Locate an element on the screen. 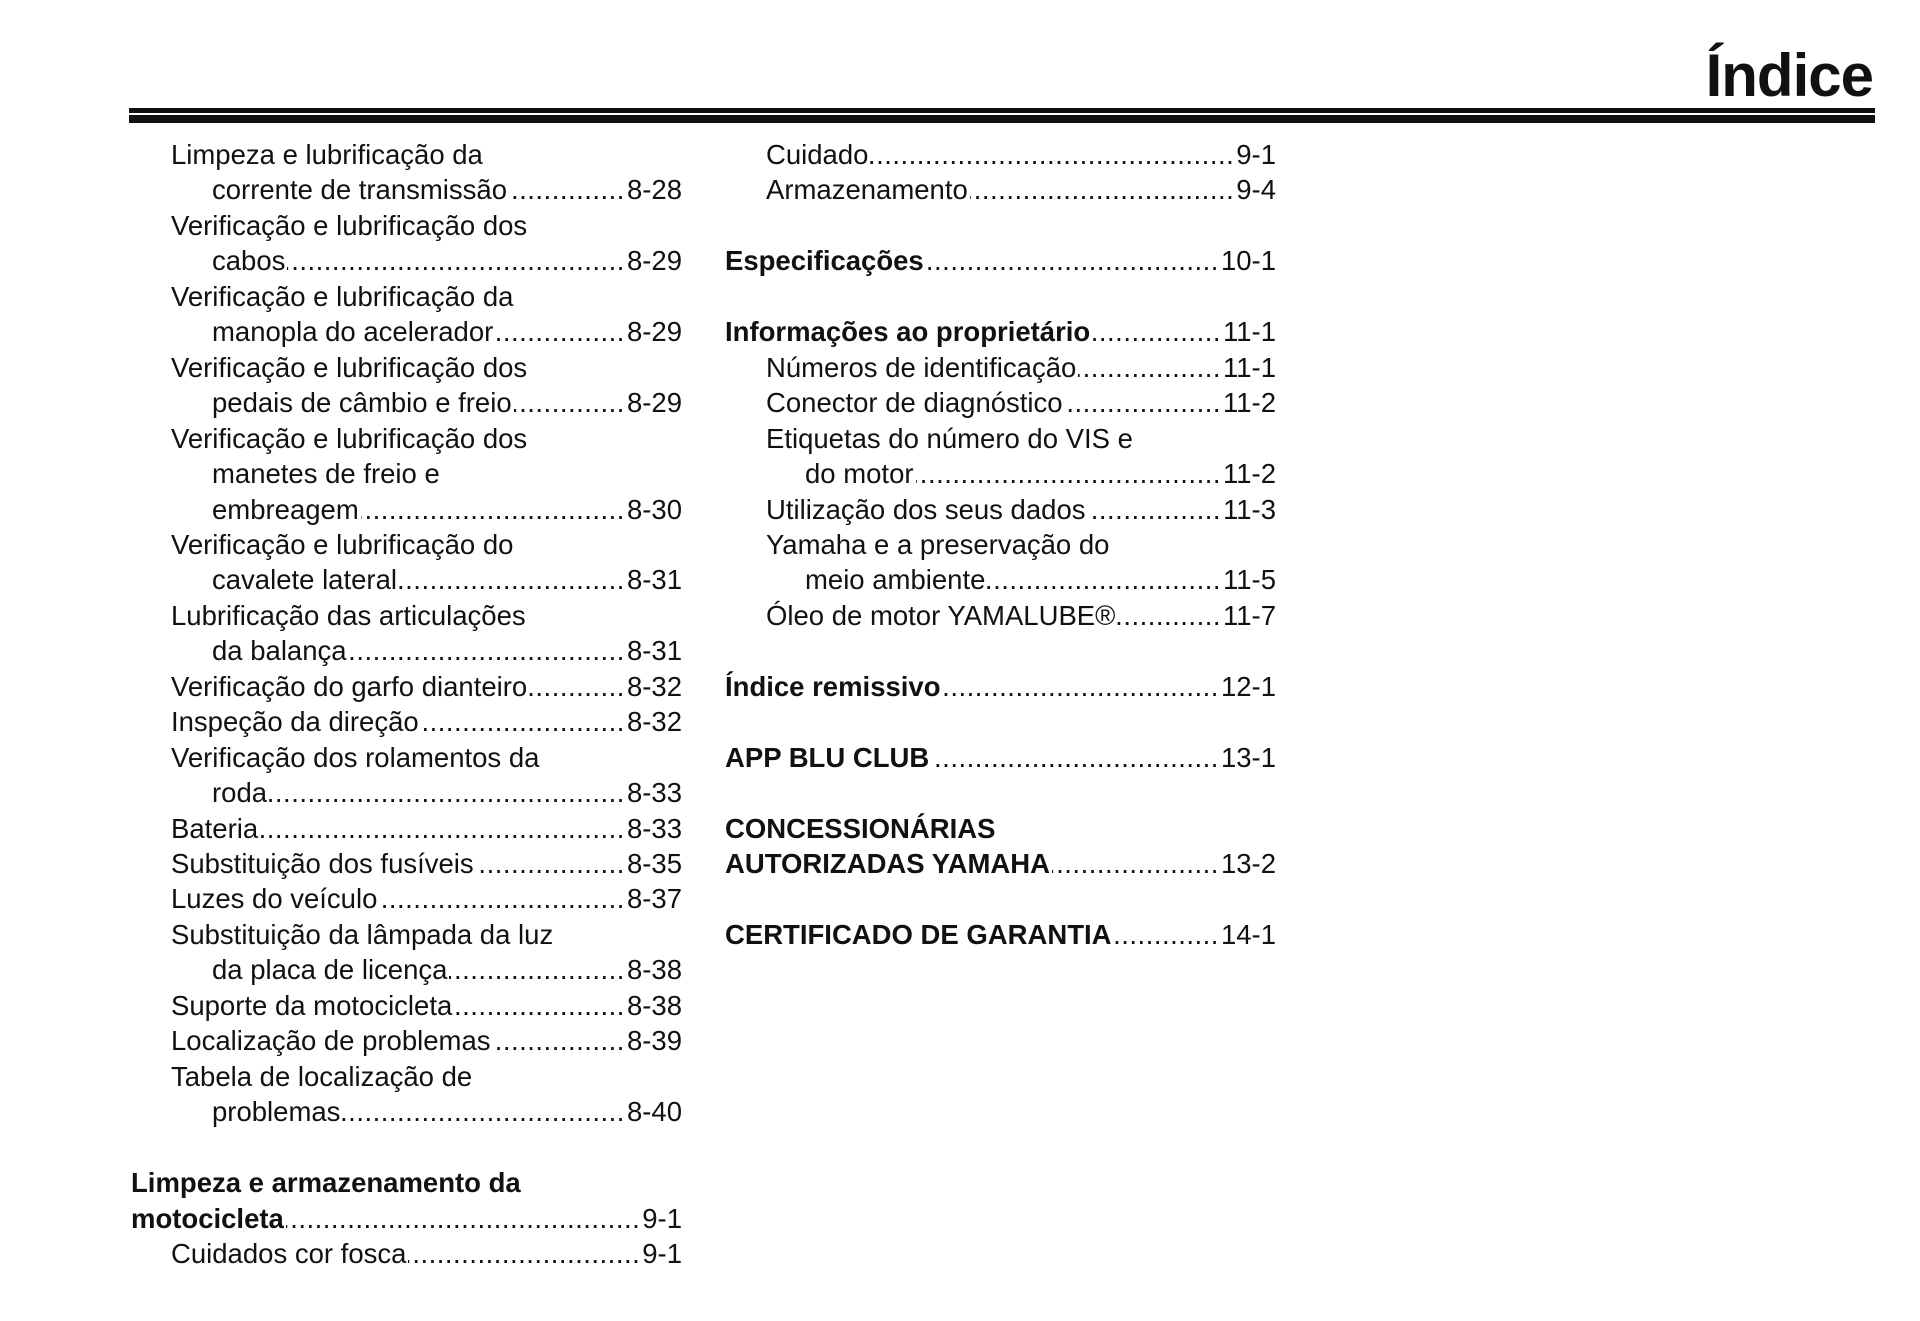 Image resolution: width=1920 pixels, height=1321 pixels. toc-line: Bateria 8-33 is located at coordinates (426, 829).